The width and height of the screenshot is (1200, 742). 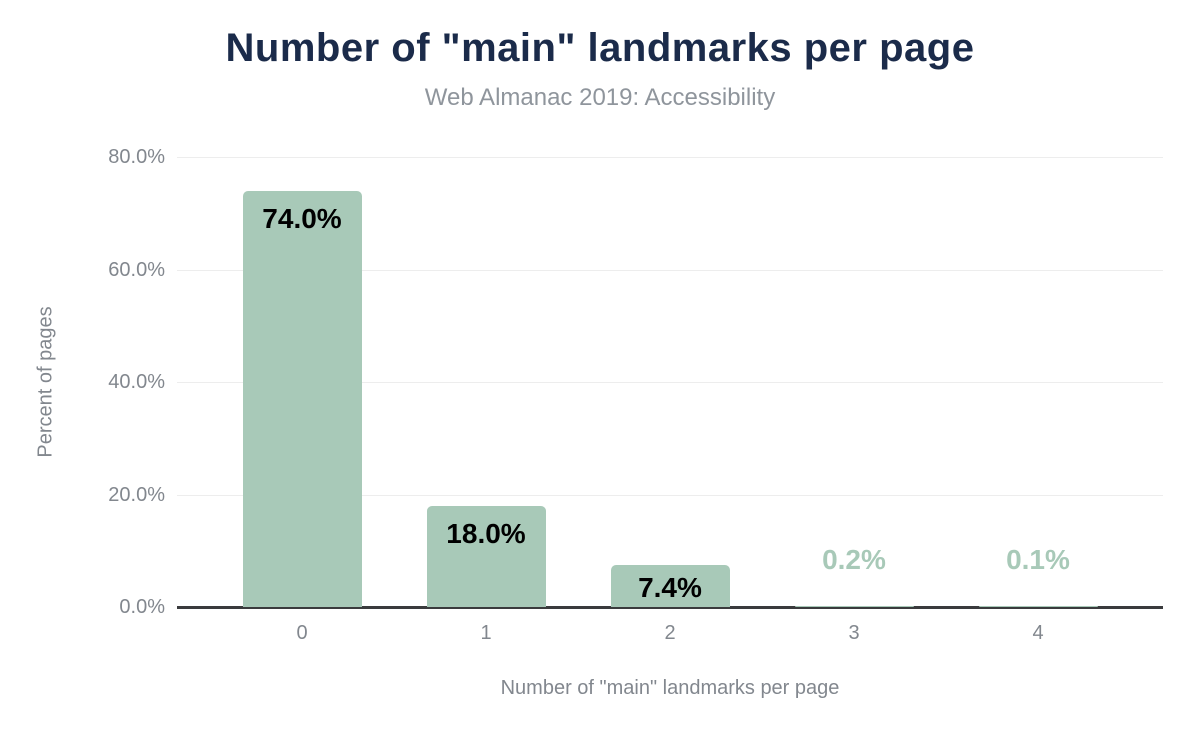 What do you see at coordinates (600, 48) in the screenshot?
I see `chart-title: Number of "main" landmarks per page` at bounding box center [600, 48].